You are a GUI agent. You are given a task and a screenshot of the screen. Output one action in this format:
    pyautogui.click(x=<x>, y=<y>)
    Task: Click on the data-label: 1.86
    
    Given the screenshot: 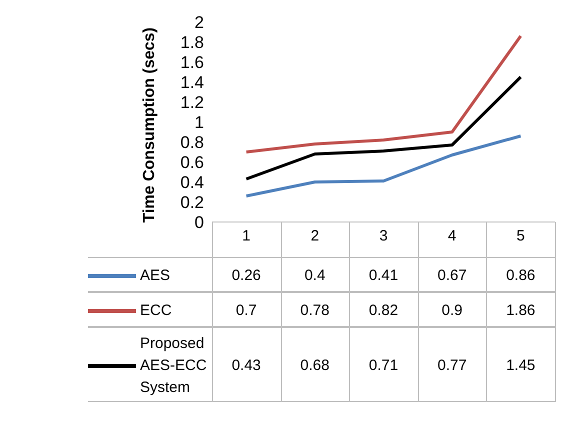 What is the action you would take?
    pyautogui.click(x=520, y=311)
    